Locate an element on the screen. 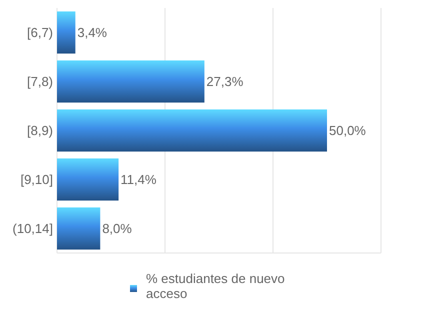 This screenshot has width=432, height=324. y-tick-label: [9,10] is located at coordinates (36, 180).